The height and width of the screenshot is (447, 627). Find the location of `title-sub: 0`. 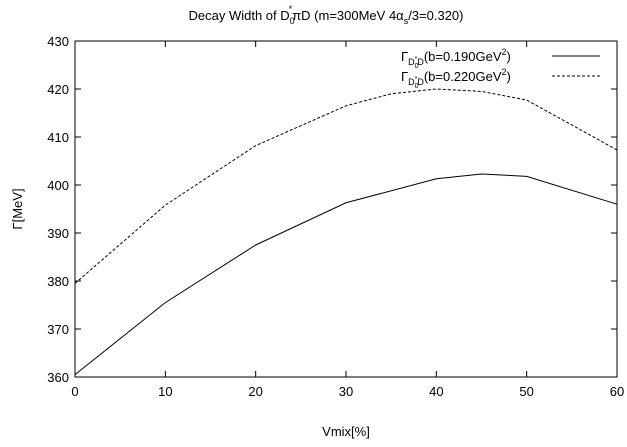

title-sub: 0 is located at coordinates (292, 21).